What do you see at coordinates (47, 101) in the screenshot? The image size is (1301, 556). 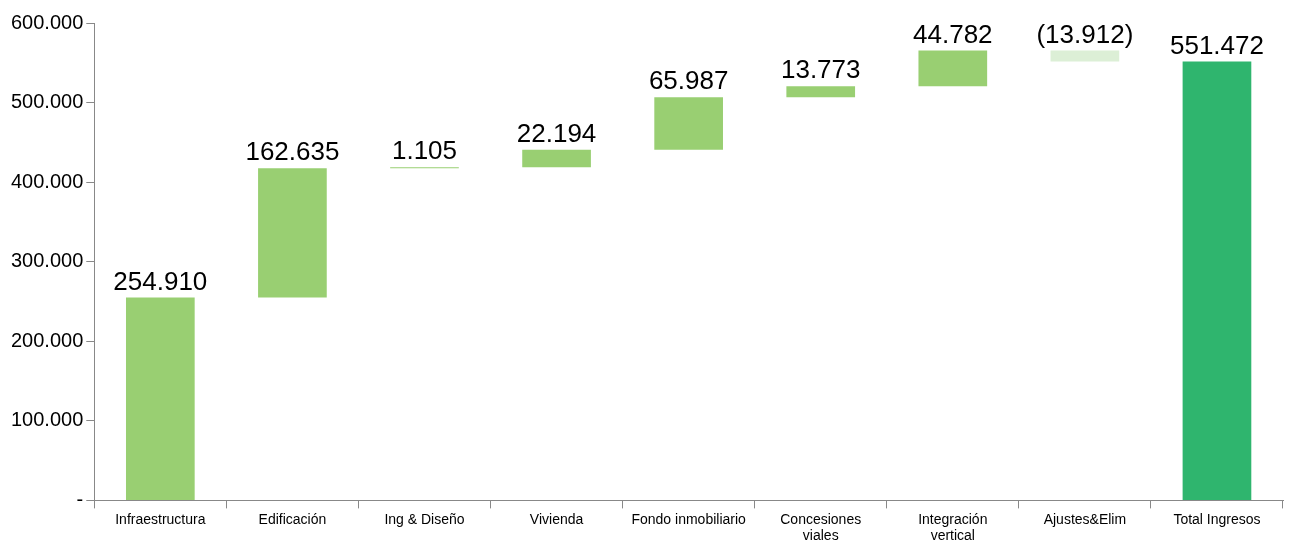 I see `y-tick-label: 500.000` at bounding box center [47, 101].